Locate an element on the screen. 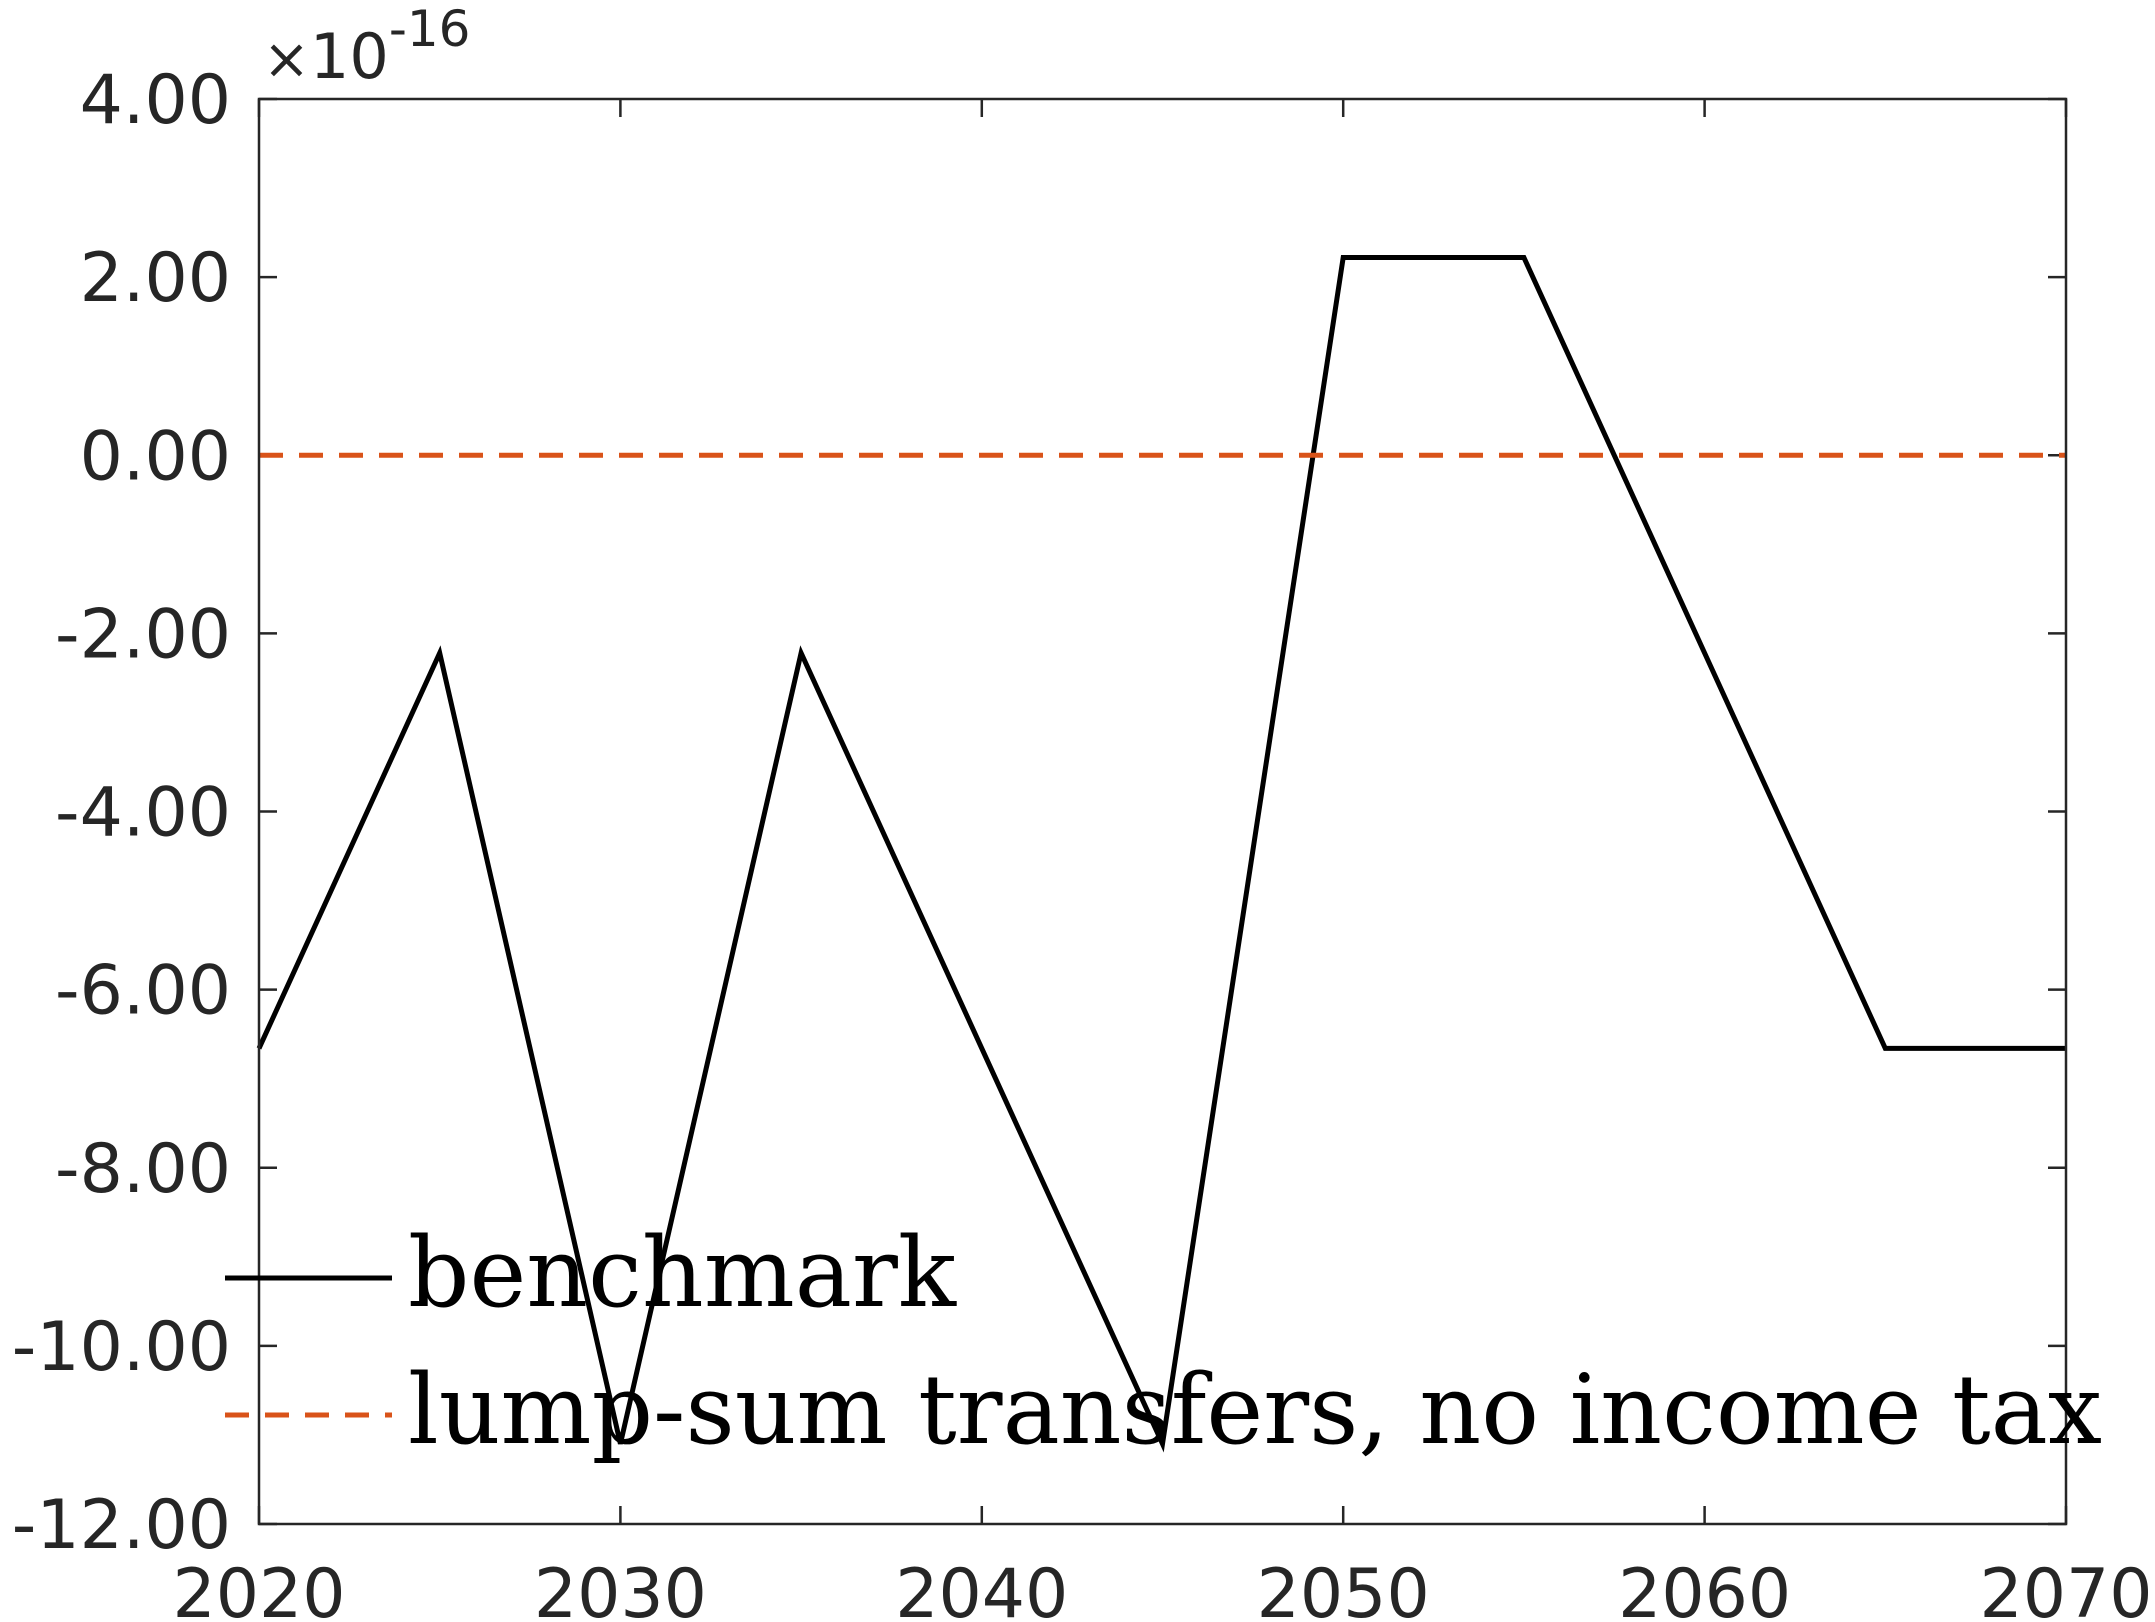  legend-label-lump-sum: lump-sum transfers, no income tax is located at coordinates (1255, 1410).